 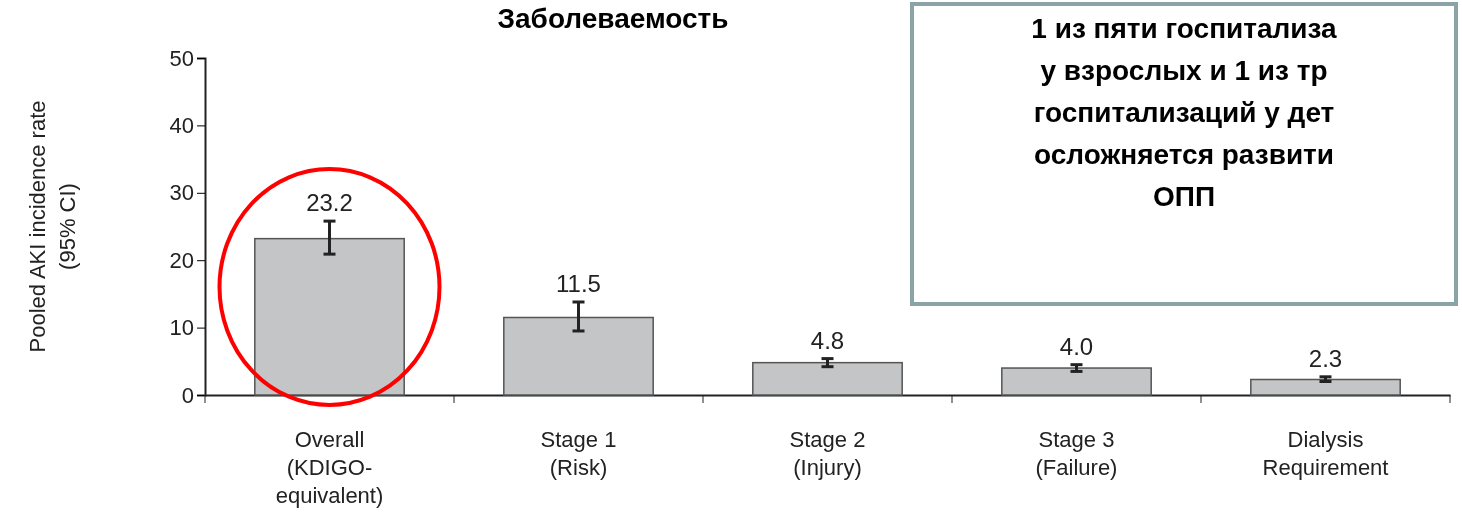 I want to click on data-label: 2.3, so click(x=1325, y=358).